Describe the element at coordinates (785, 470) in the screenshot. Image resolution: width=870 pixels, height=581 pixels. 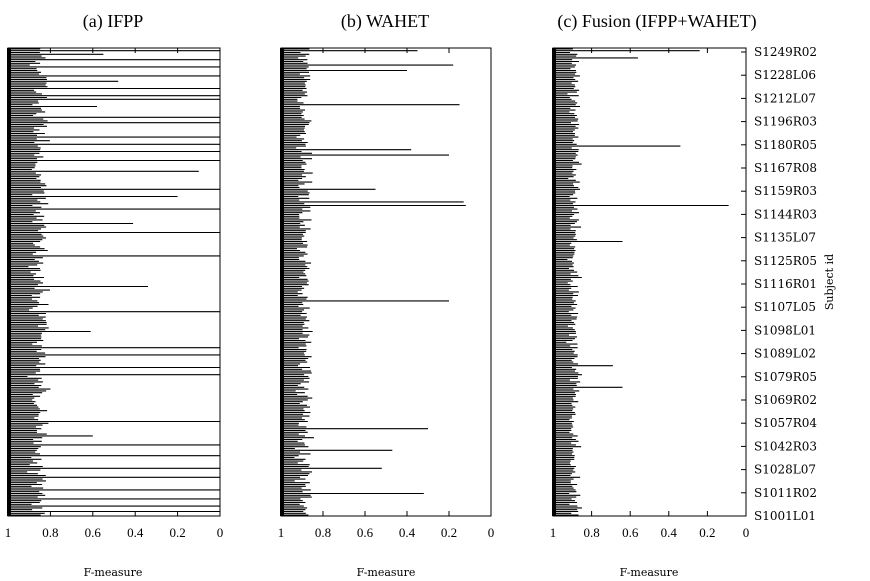
I see `y-tick-label: S1028L07` at that location.